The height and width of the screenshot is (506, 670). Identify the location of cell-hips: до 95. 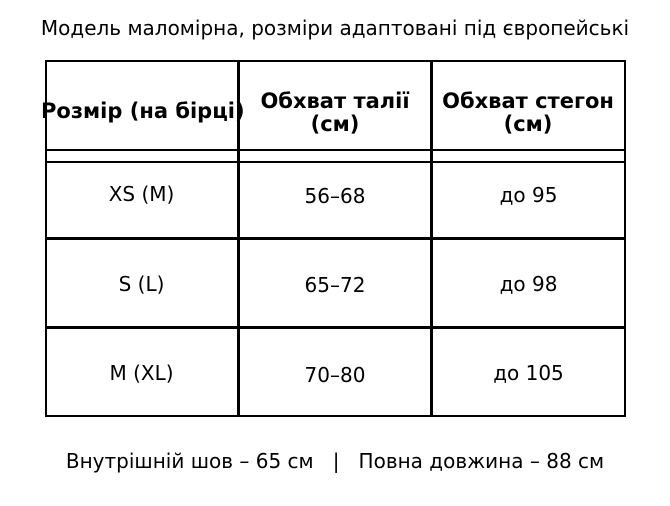
(528, 195).